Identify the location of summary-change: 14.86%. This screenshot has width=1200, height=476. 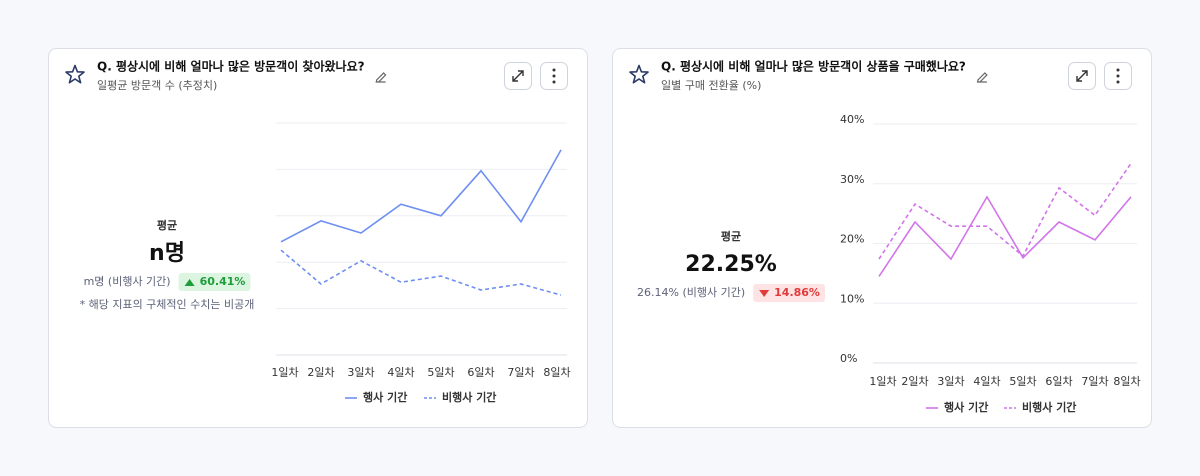
(797, 292).